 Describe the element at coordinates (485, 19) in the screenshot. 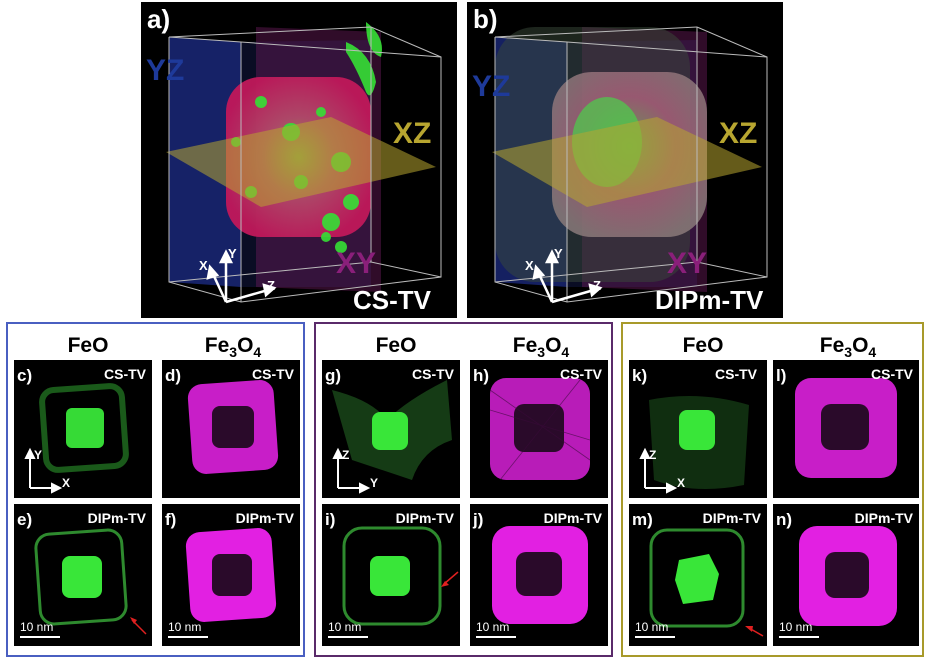

I see `panel-letter: b)` at that location.